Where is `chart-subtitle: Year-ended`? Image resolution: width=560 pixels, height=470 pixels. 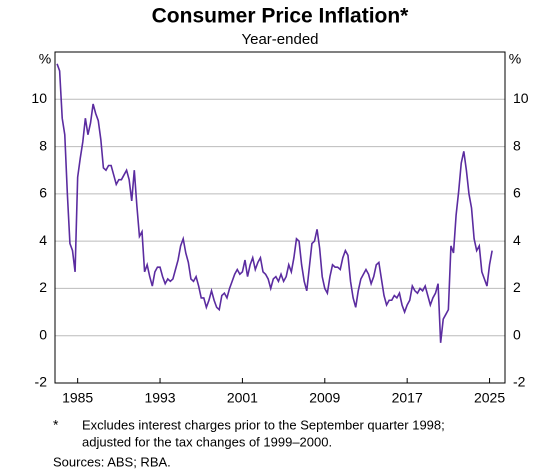
chart-subtitle: Year-ended is located at coordinates (279, 39).